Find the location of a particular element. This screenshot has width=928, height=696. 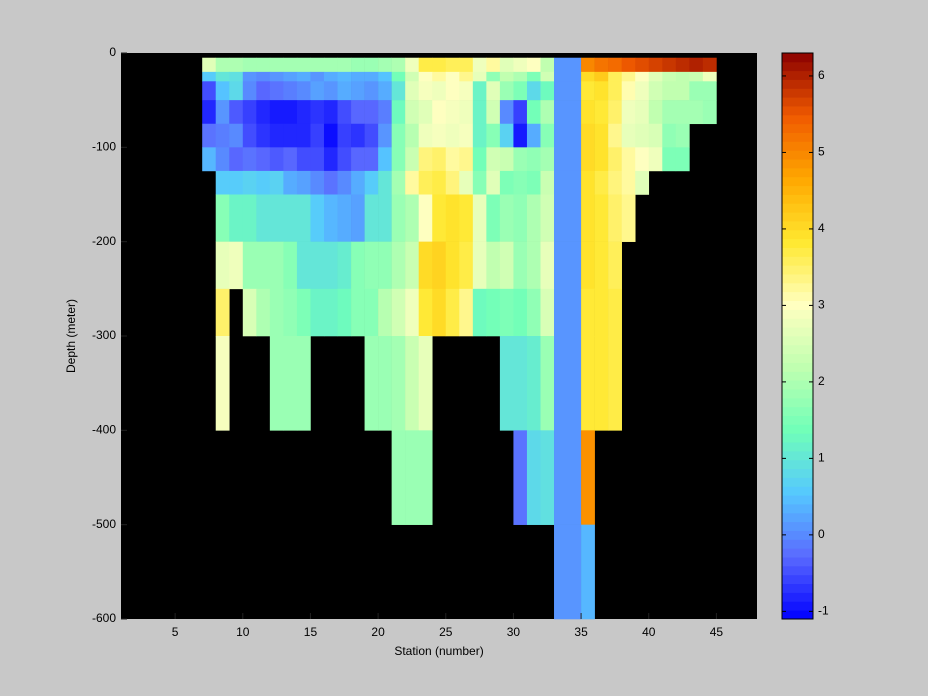

colorbar-tick-label: 4 is located at coordinates (821, 228).